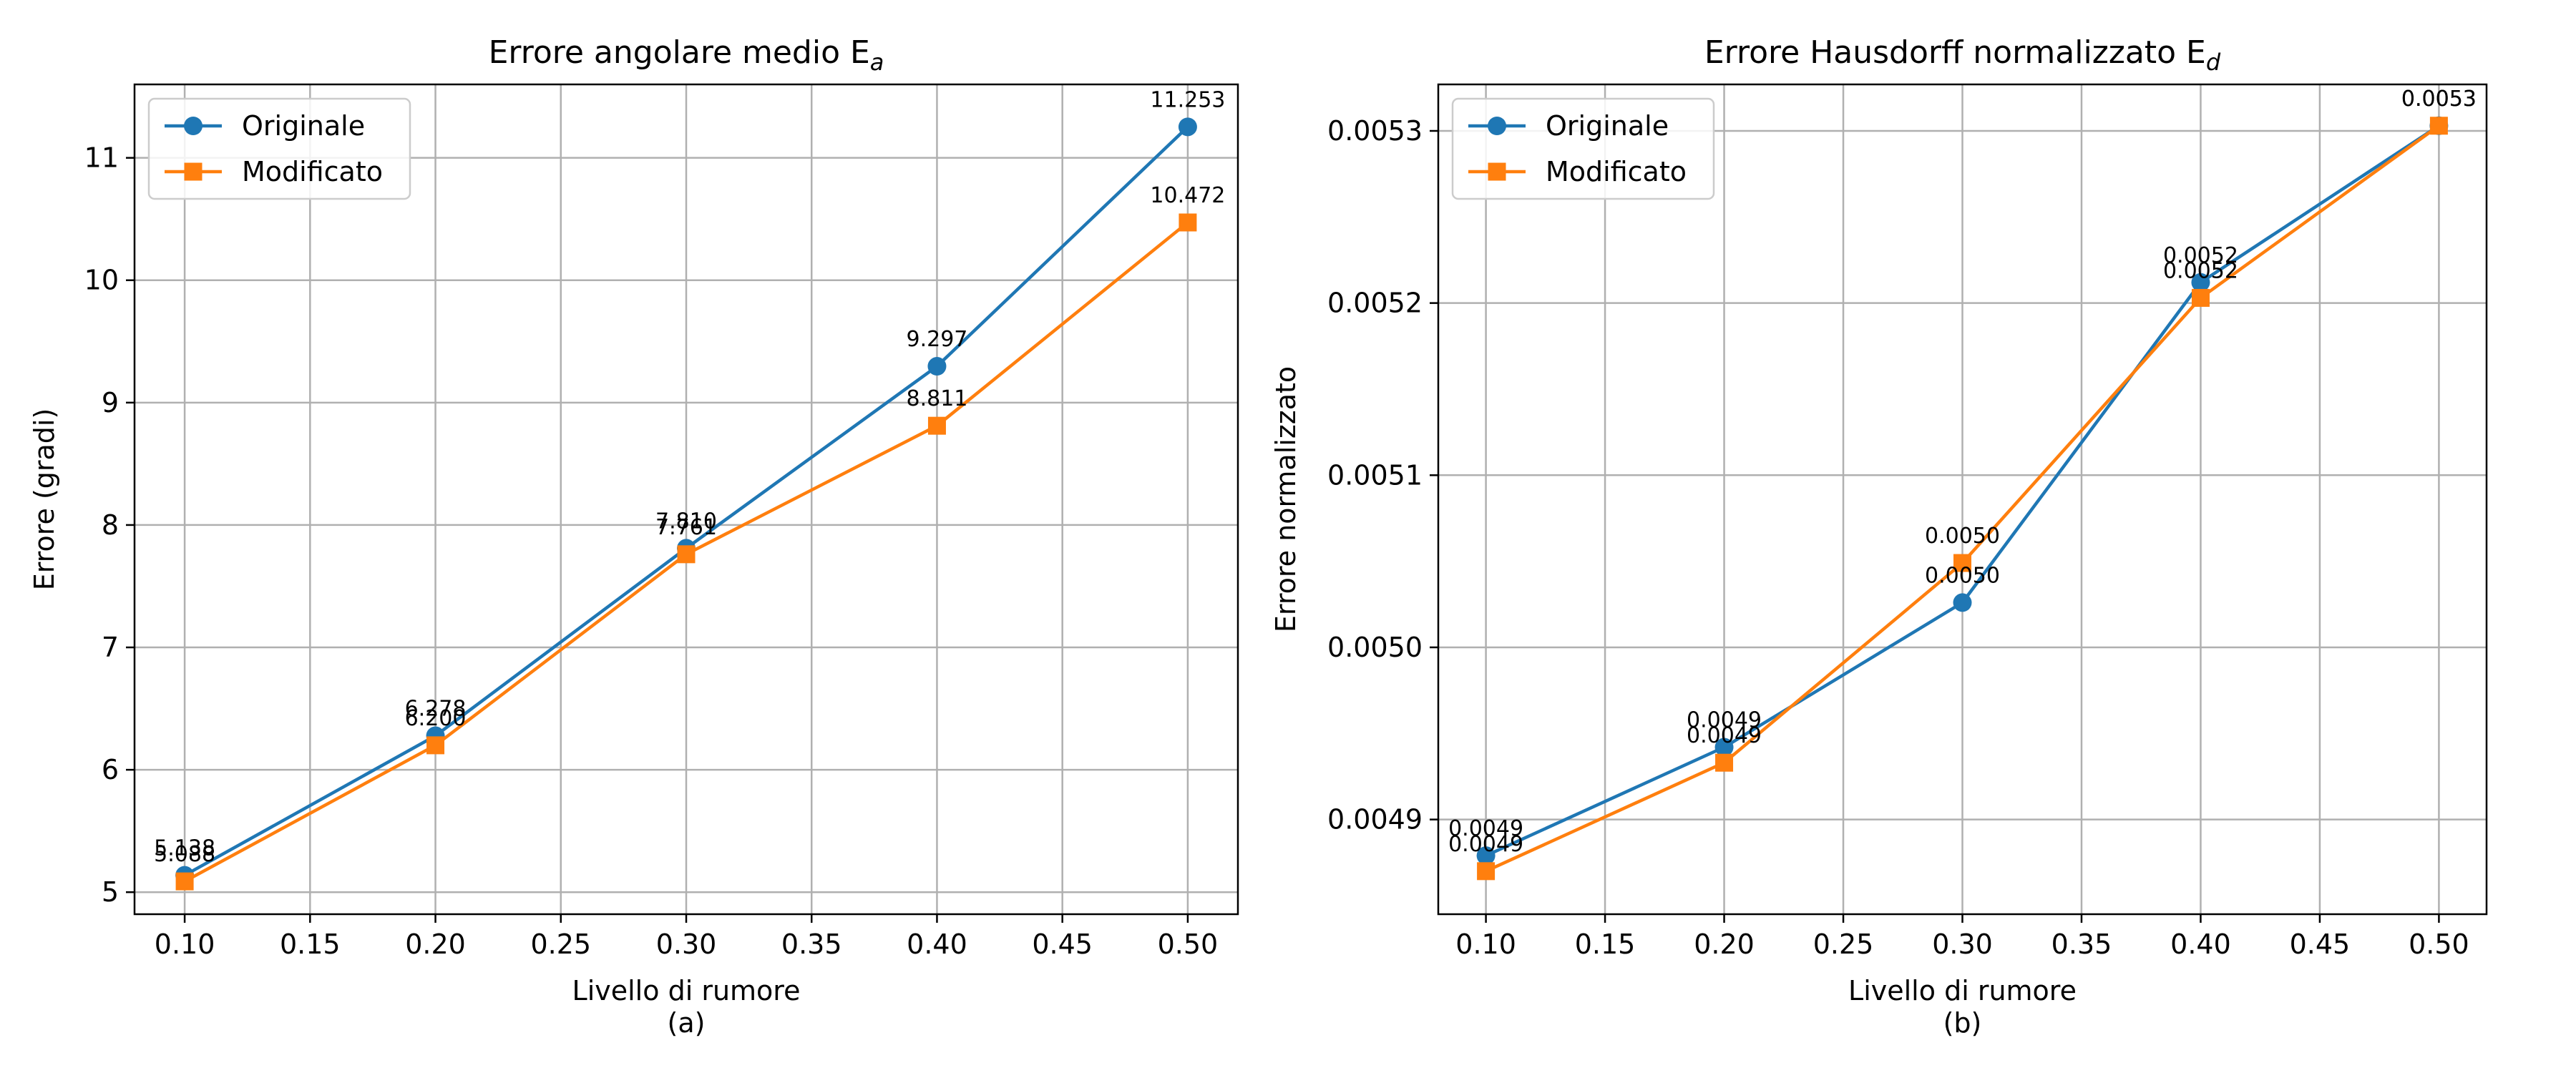  I want to click on data-label-modificato: 0.0053, so click(2439, 99).